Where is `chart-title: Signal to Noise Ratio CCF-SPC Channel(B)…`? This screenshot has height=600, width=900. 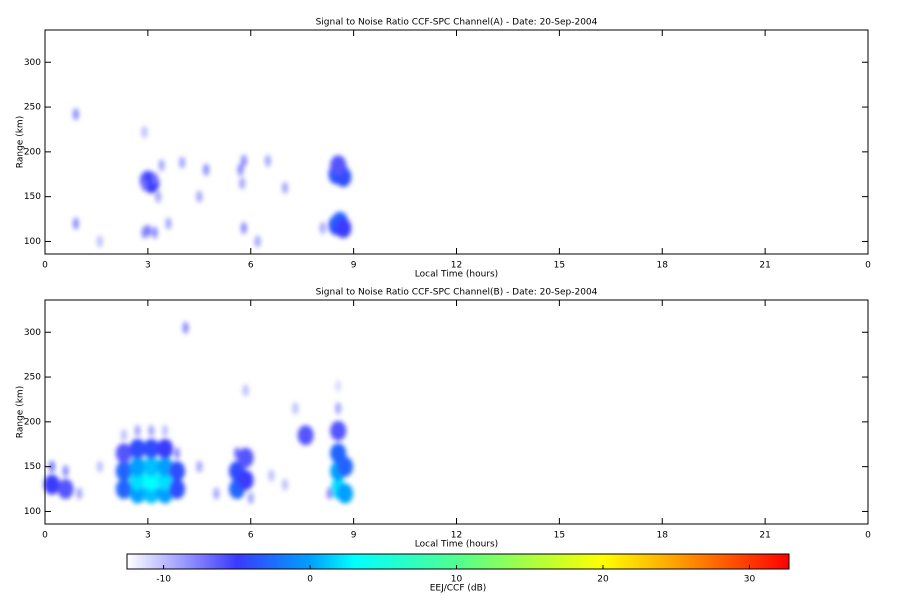 chart-title: Signal to Noise Ratio CCF-SPC Channel(B)… is located at coordinates (457, 293).